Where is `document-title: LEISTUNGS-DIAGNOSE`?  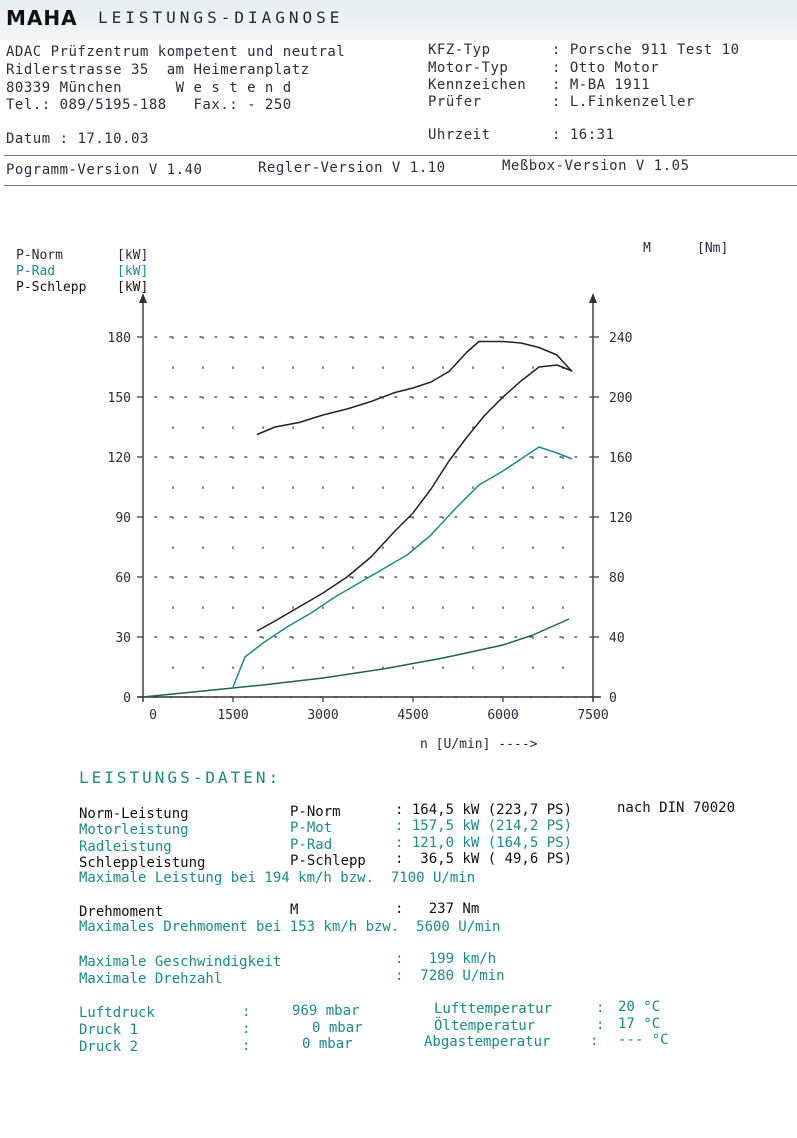
document-title: LEISTUNGS-DIAGNOSE is located at coordinates (221, 17).